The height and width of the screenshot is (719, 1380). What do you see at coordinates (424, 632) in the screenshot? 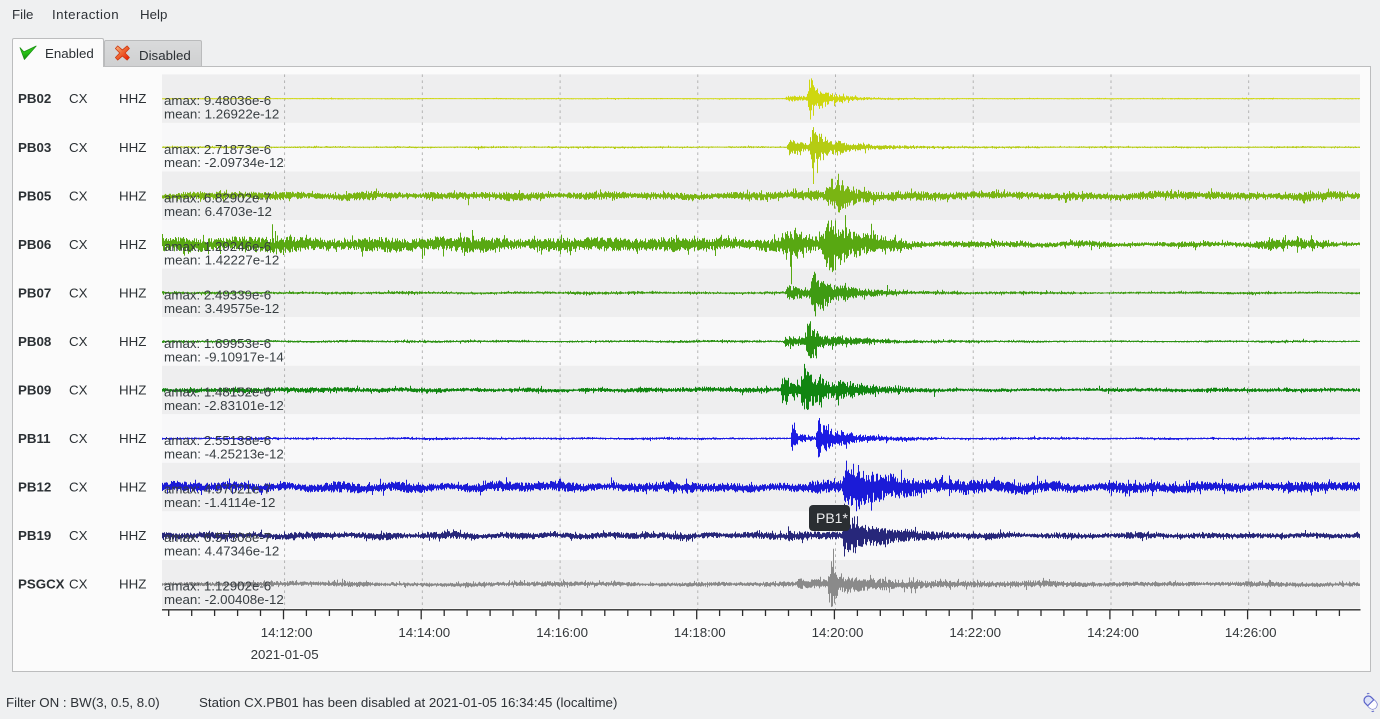
I see `svg-text: 14:14:00` at bounding box center [424, 632].